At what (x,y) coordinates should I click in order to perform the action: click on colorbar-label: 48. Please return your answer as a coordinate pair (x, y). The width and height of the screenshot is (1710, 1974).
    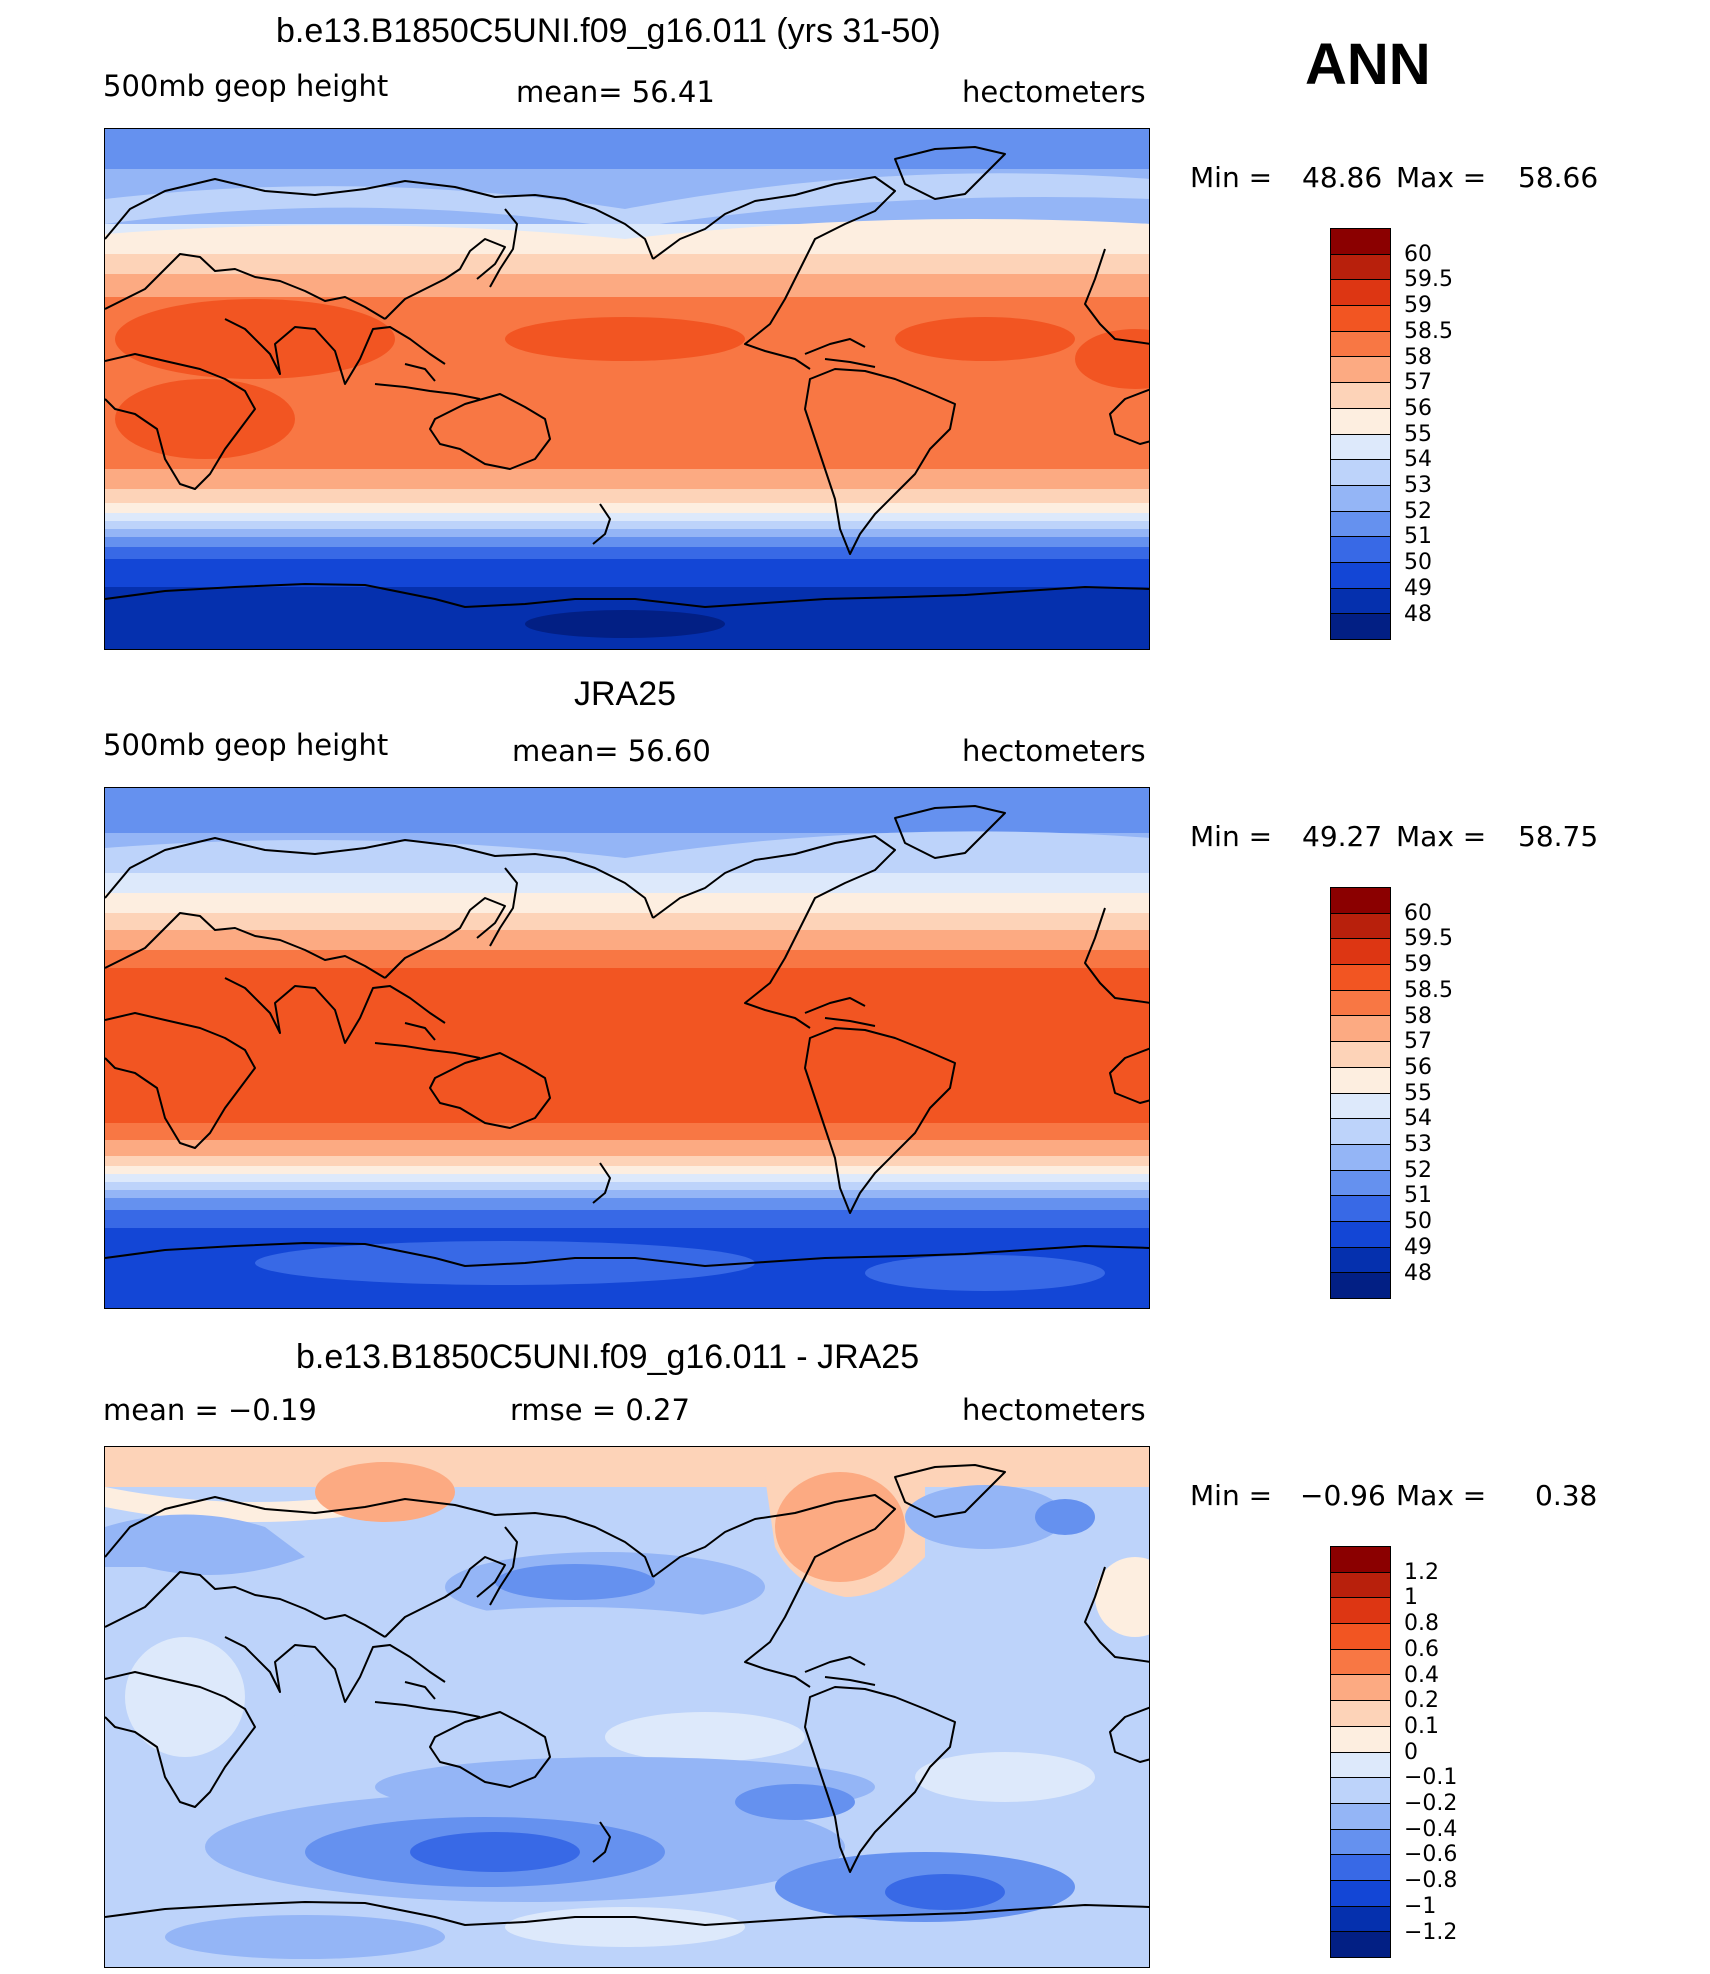
    Looking at the image, I should click on (1418, 1273).